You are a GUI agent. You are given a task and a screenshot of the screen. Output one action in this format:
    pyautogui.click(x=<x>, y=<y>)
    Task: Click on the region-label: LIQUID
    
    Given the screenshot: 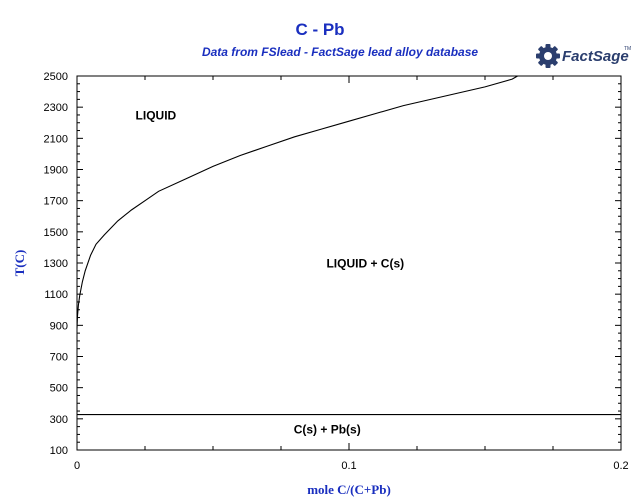 What is the action you would take?
    pyautogui.click(x=156, y=116)
    